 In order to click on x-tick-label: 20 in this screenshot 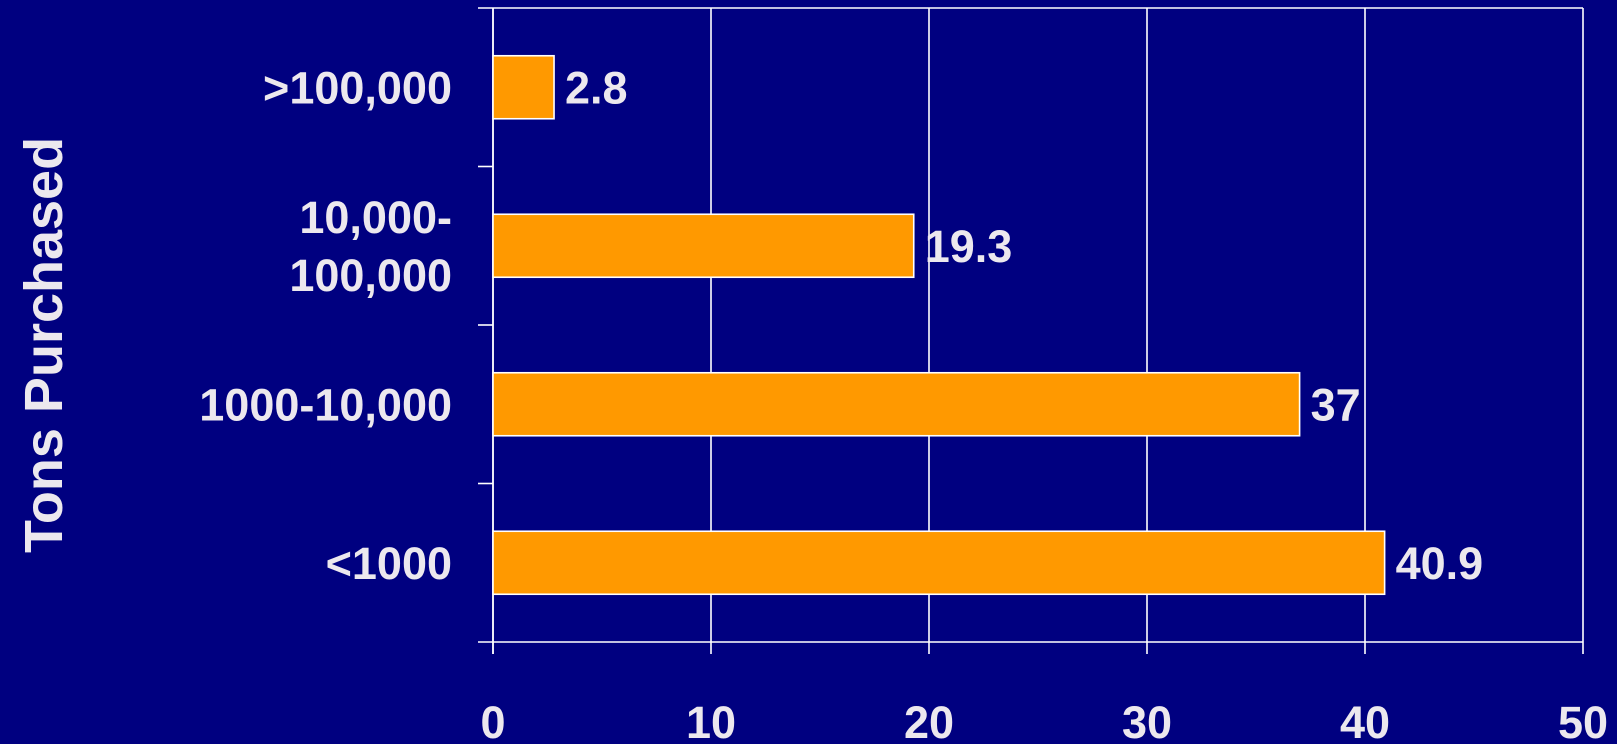, I will do `click(929, 720)`.